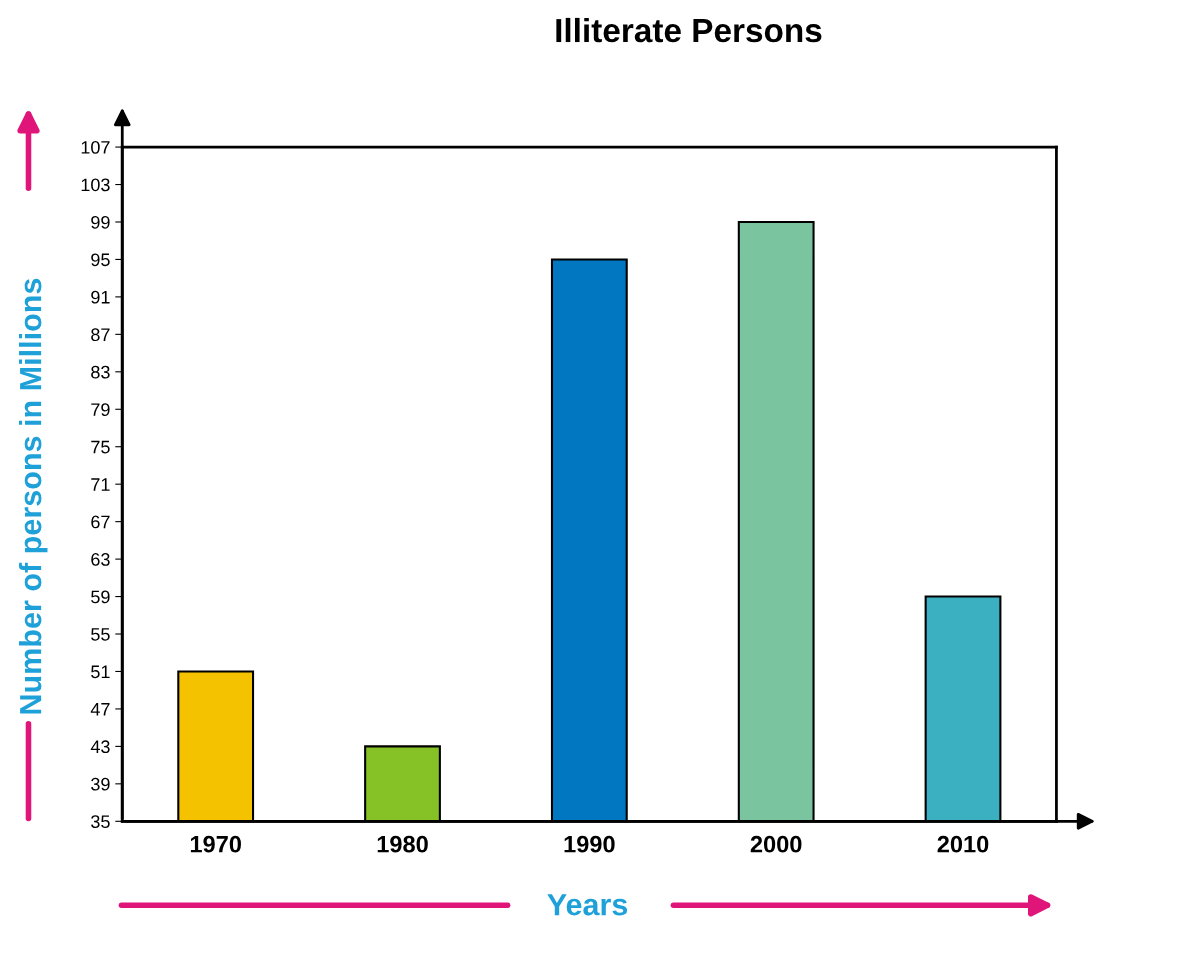 The height and width of the screenshot is (955, 1187). I want to click on y-tick-label: 67, so click(100, 522).